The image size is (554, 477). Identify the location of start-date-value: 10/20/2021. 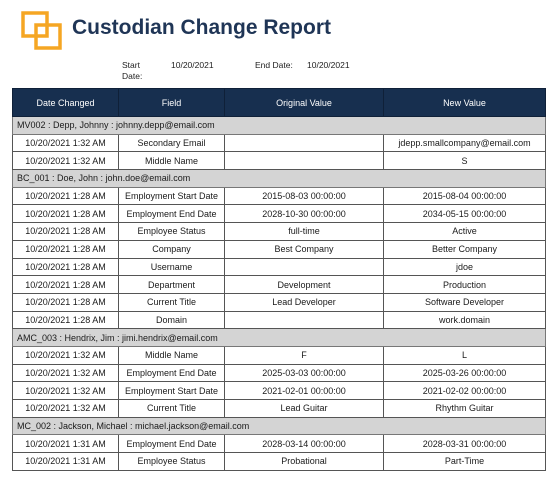
(192, 65).